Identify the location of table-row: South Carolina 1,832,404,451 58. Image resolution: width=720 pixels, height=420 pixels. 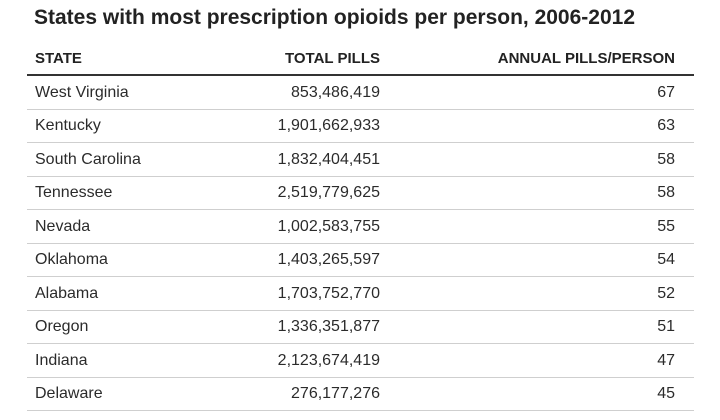
(360, 160).